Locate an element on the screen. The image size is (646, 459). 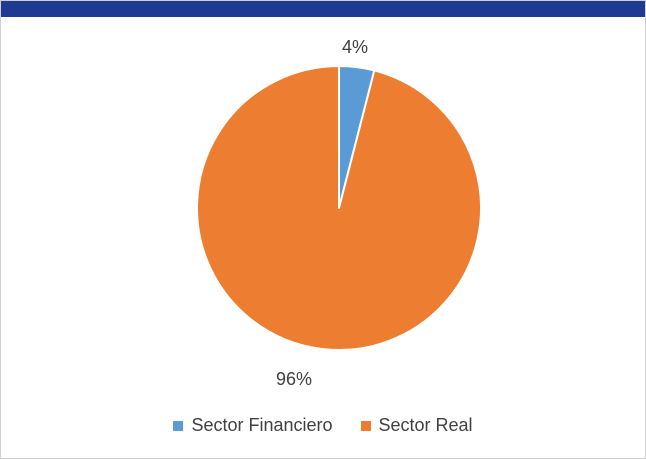
legend: Sector Financiero Sector Real is located at coordinates (323, 425).